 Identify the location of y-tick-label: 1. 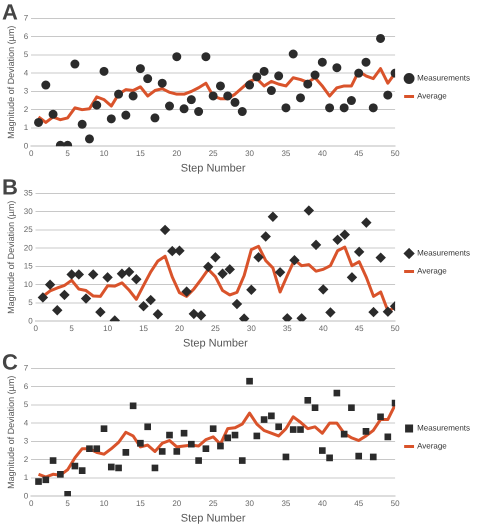
(26, 477).